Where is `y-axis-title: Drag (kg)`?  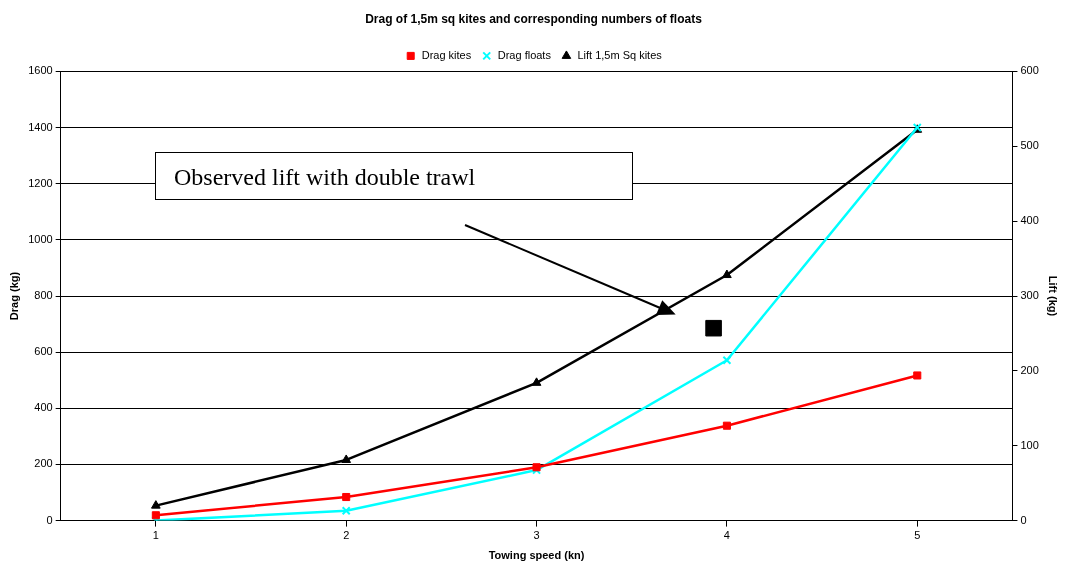
y-axis-title: Drag (kg) is located at coordinates (13, 296).